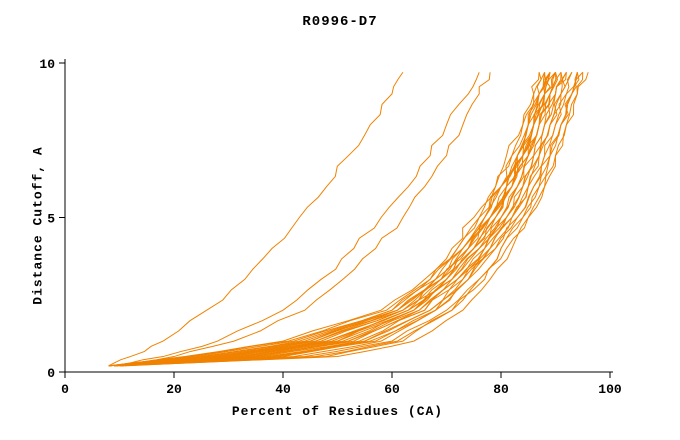  What do you see at coordinates (51, 373) in the screenshot?
I see `y-tick-label: 0` at bounding box center [51, 373].